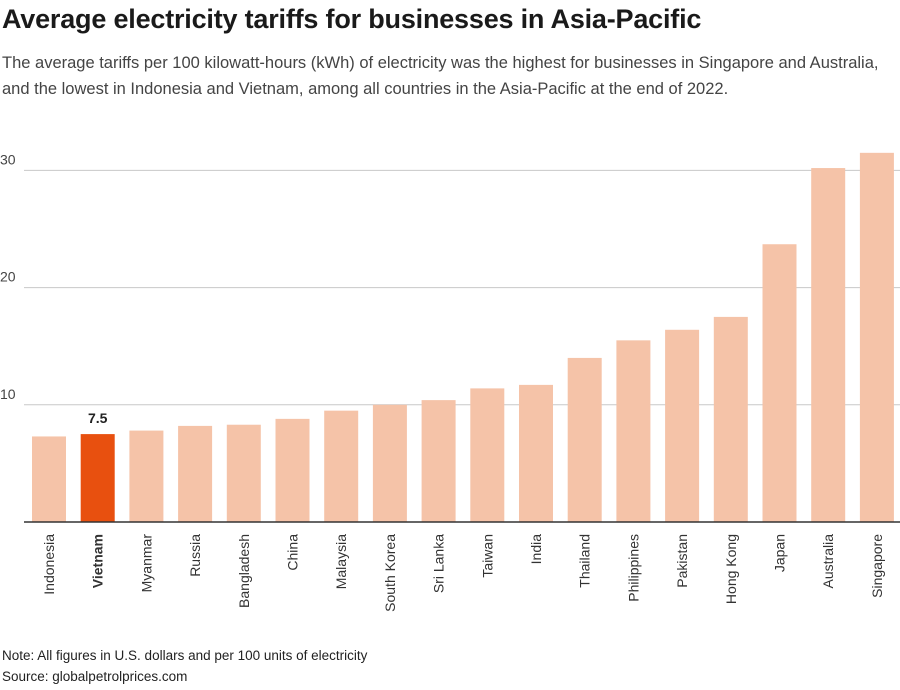 The height and width of the screenshot is (690, 900). Describe the element at coordinates (828, 561) in the screenshot. I see `x-tick-label: Australia` at that location.